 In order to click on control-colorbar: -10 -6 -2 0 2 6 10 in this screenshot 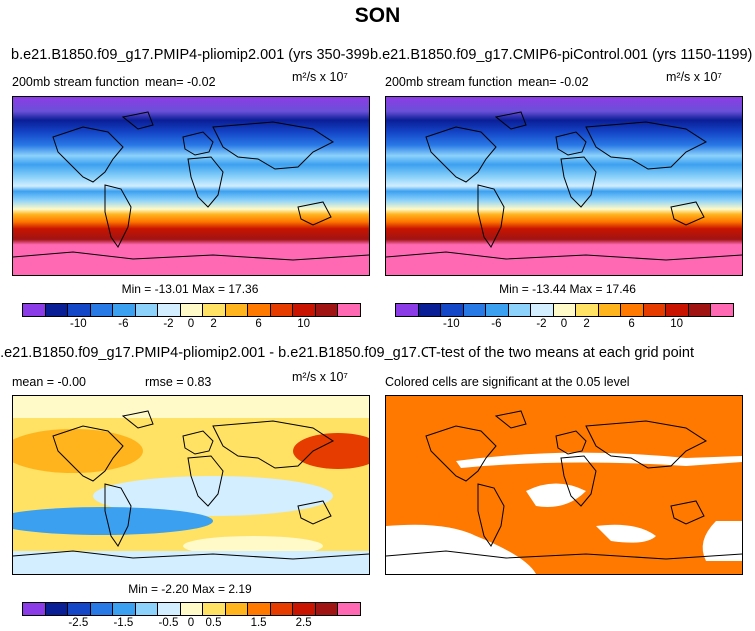, I will do `click(564, 318)`.